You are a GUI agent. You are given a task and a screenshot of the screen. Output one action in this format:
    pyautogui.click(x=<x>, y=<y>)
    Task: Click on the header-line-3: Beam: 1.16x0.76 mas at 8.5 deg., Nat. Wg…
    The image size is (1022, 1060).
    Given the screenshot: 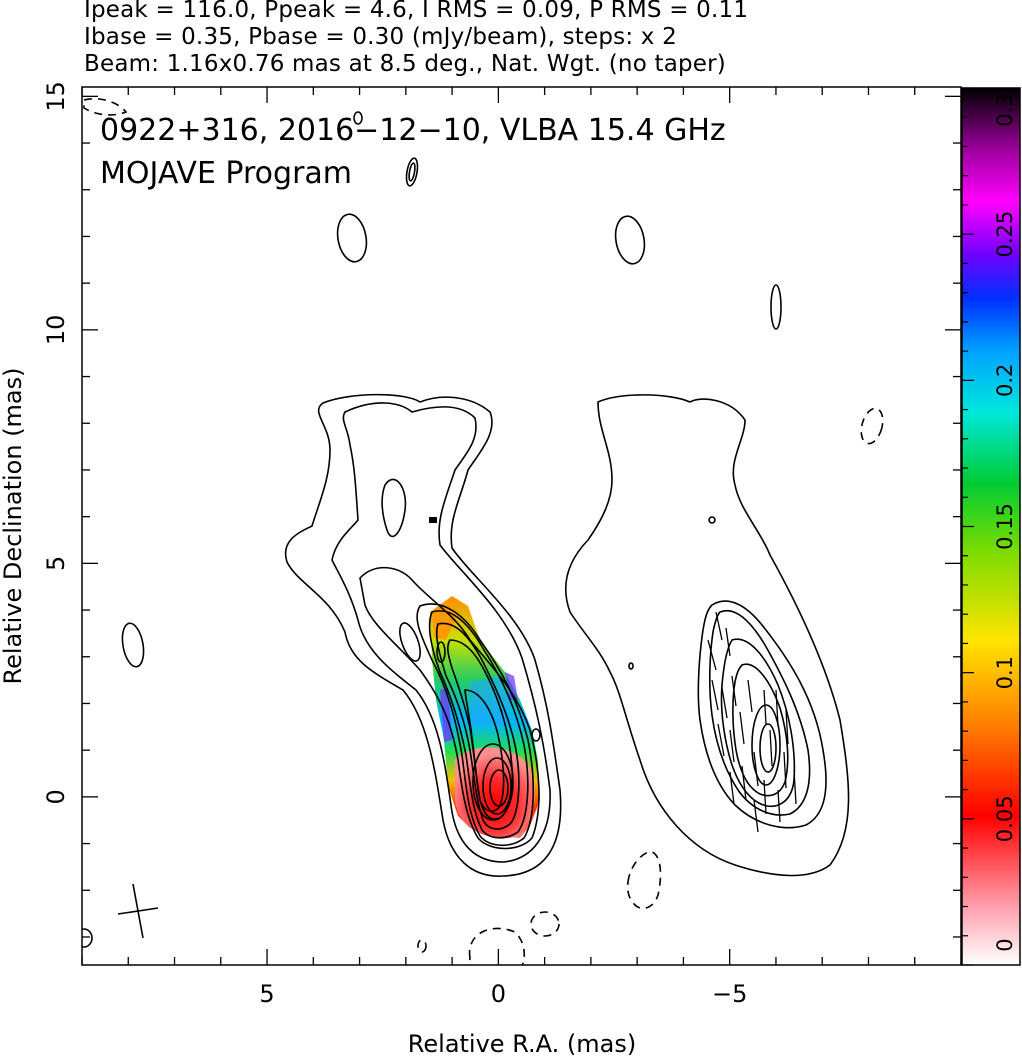 What is the action you would take?
    pyautogui.click(x=405, y=64)
    